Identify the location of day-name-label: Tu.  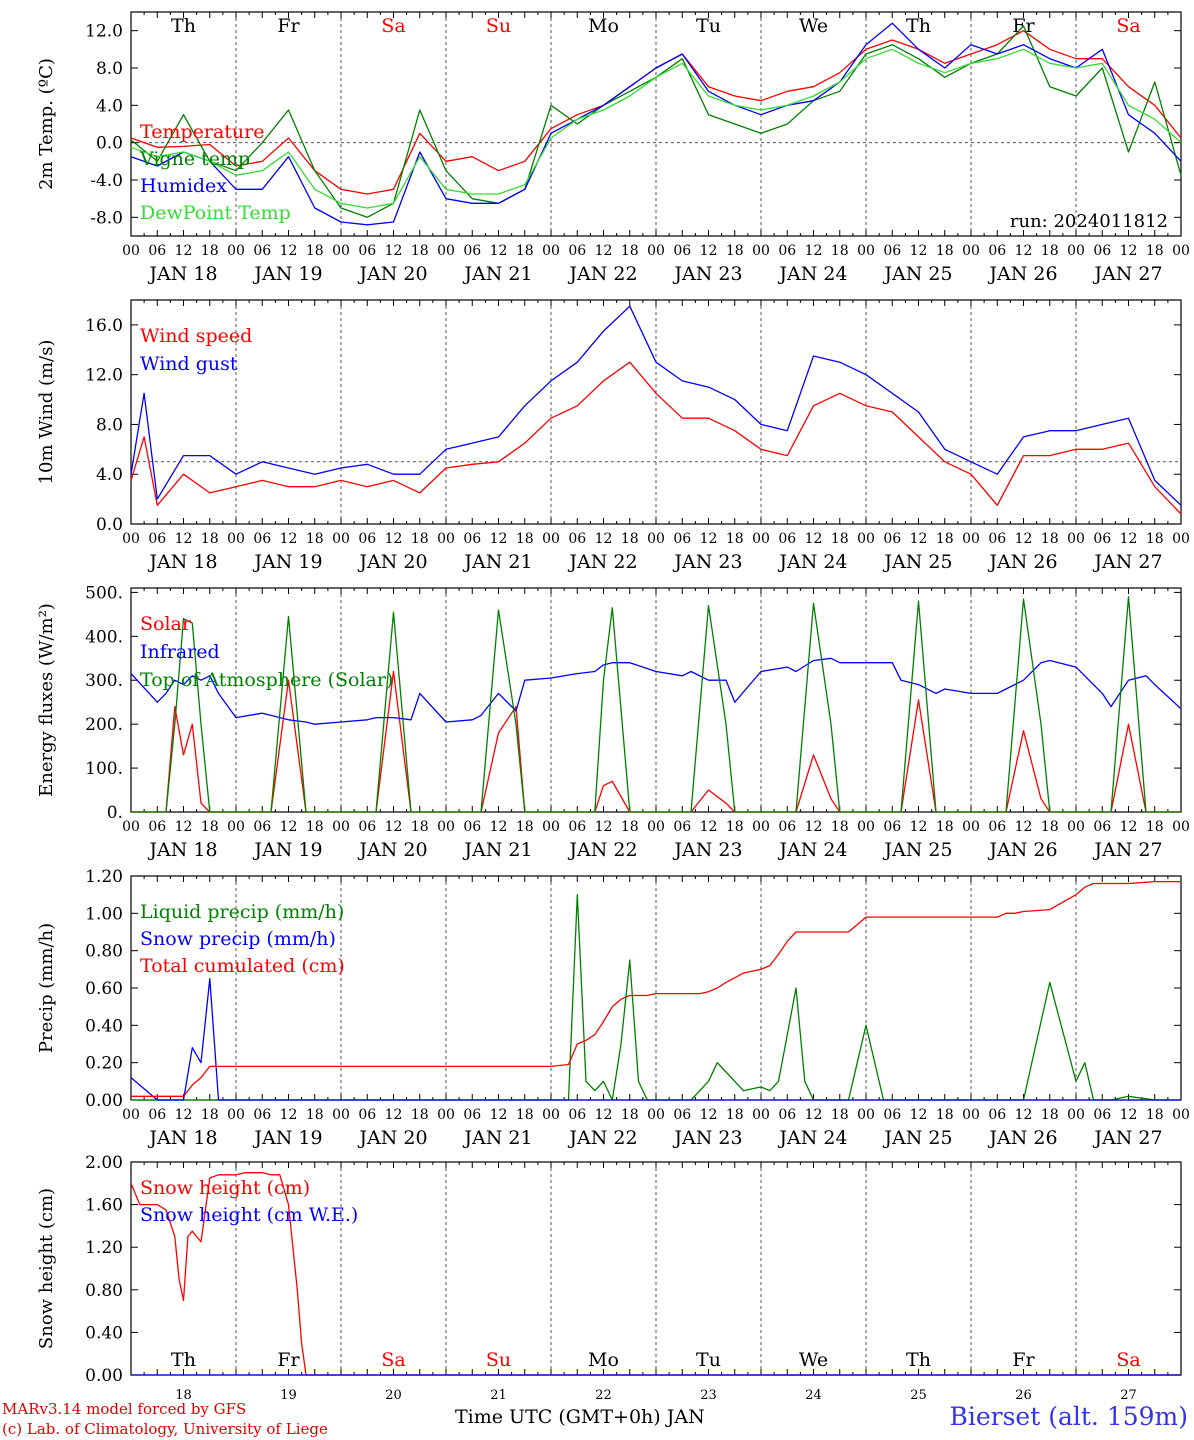
(708, 26).